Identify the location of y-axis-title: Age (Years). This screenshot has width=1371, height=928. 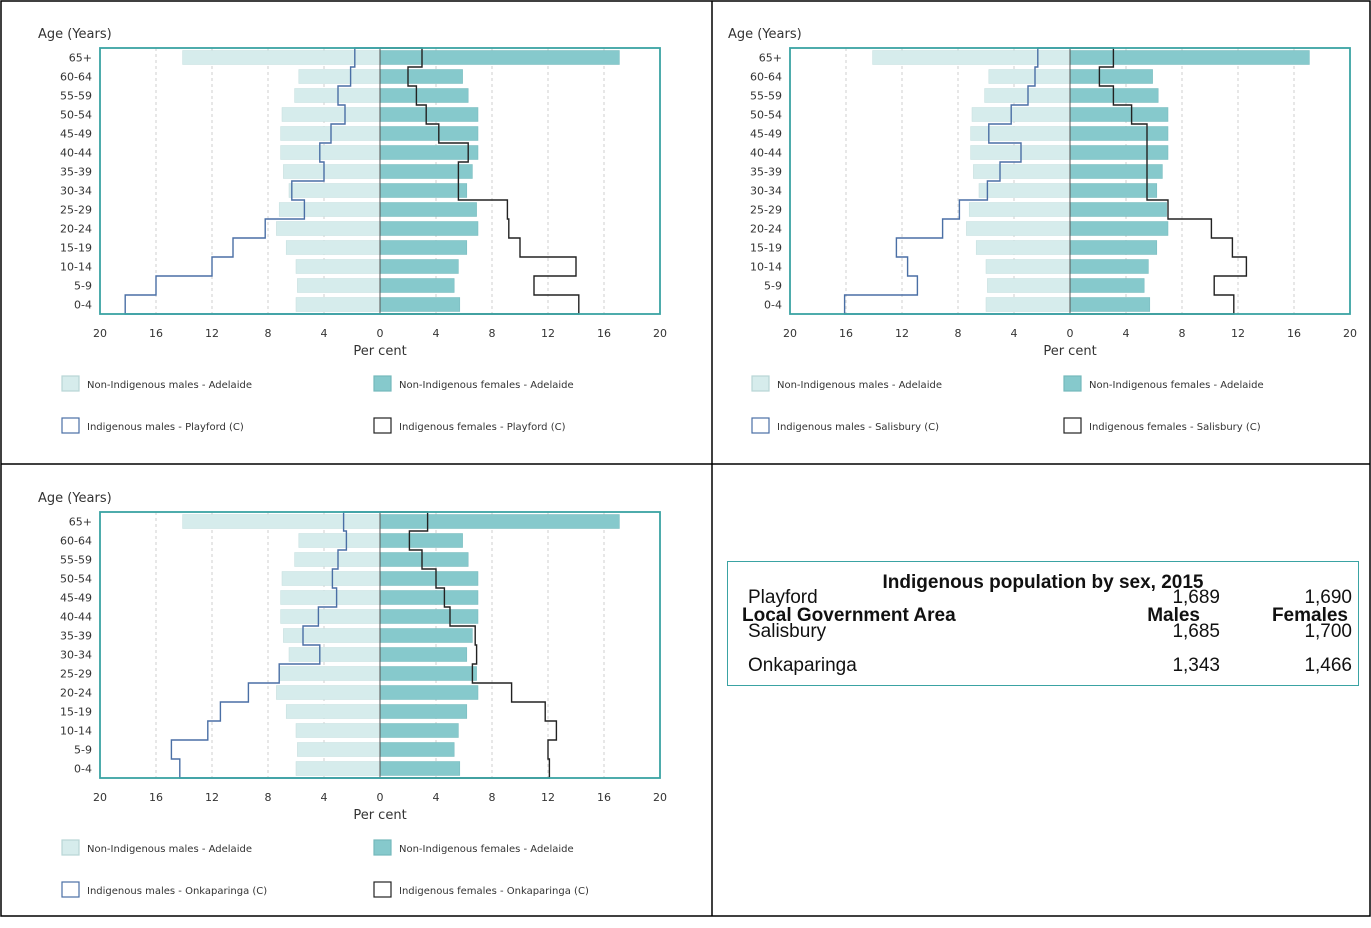
(765, 34).